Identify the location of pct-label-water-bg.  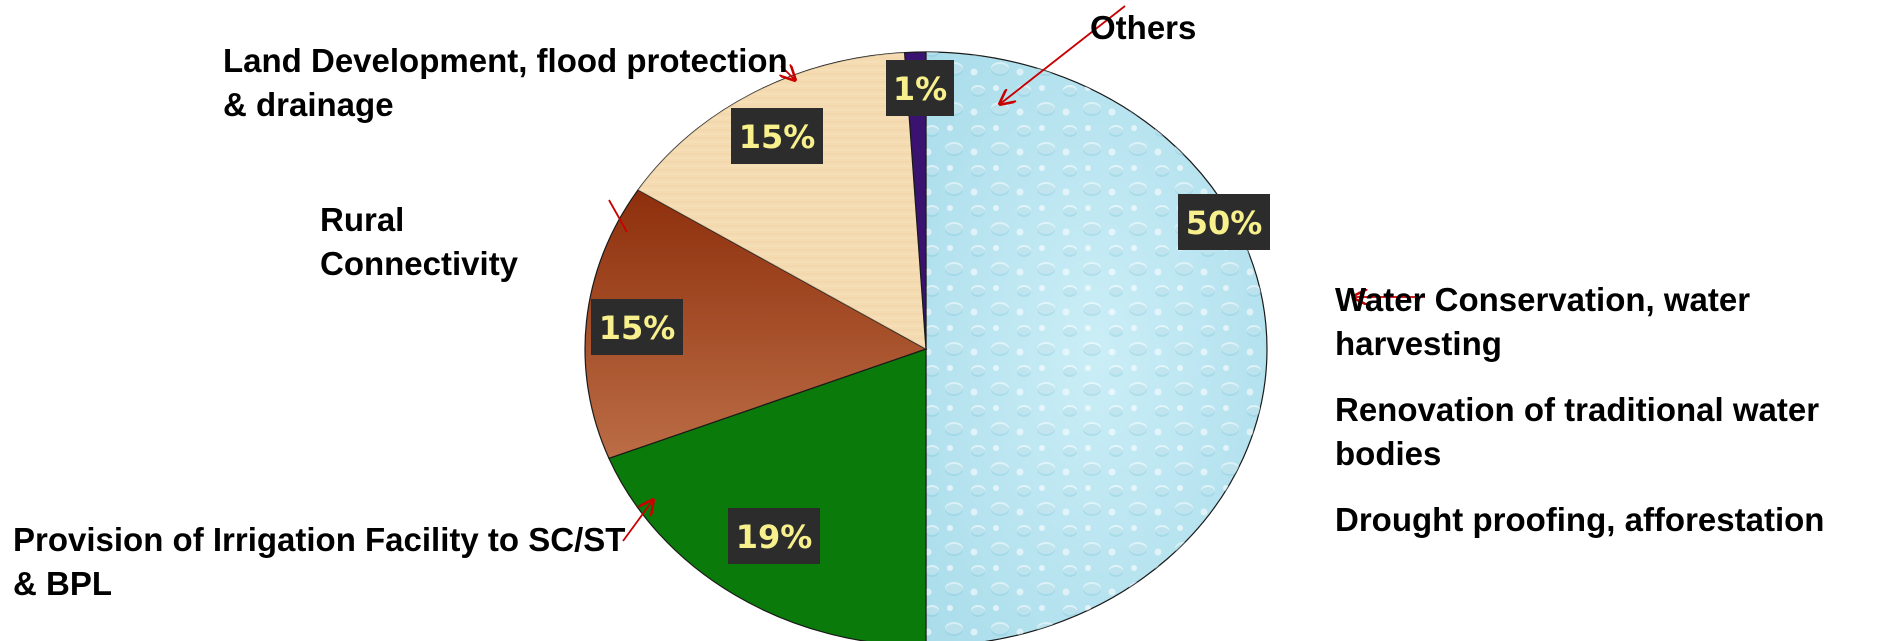
(1224, 222).